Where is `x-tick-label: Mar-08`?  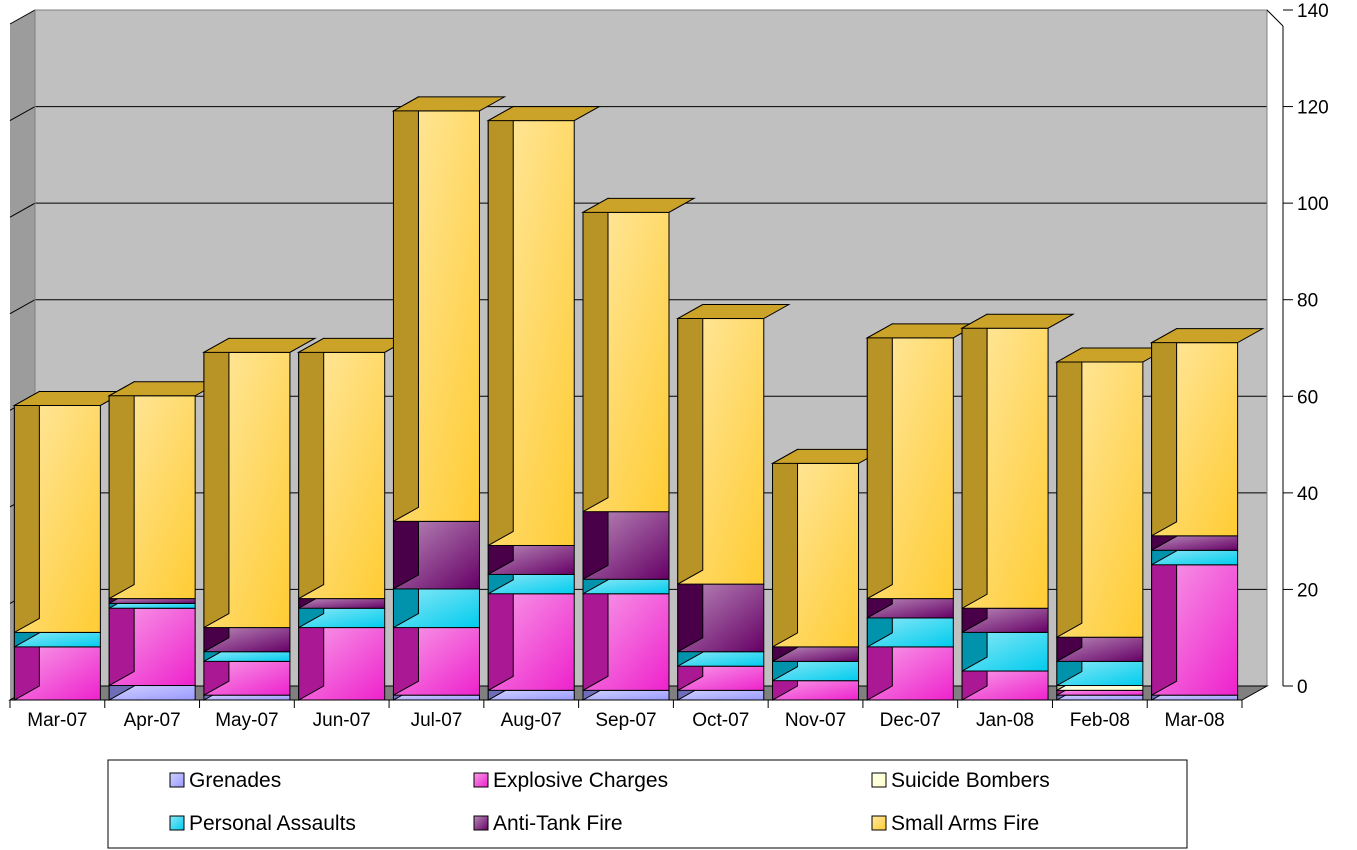
x-tick-label: Mar-08 is located at coordinates (1195, 720).